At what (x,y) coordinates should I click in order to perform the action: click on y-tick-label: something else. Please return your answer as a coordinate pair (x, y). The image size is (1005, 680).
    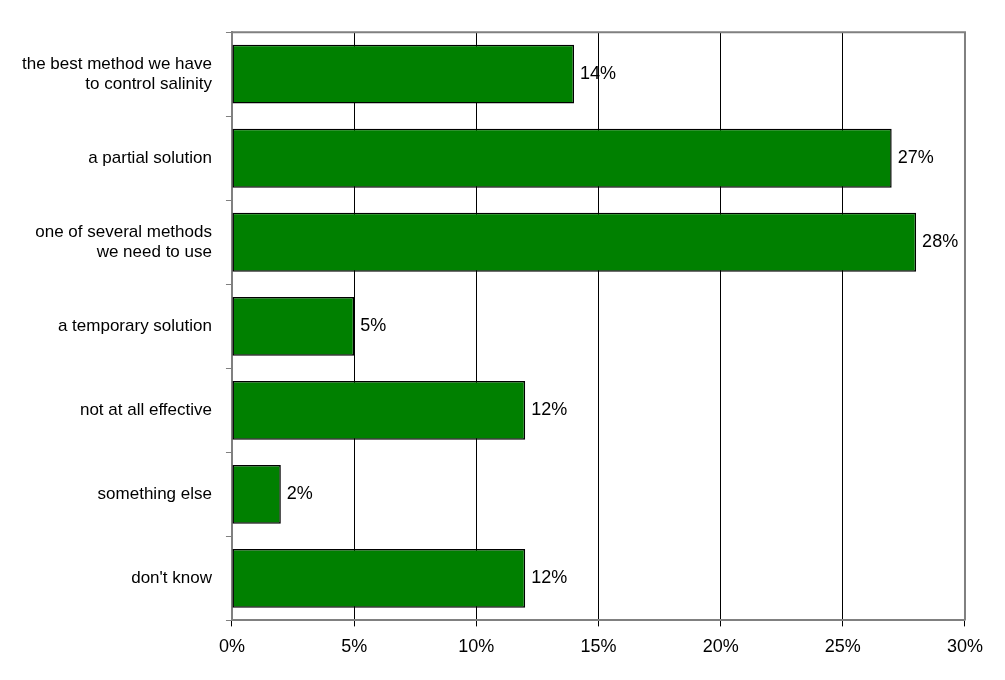
    Looking at the image, I should click on (154, 494).